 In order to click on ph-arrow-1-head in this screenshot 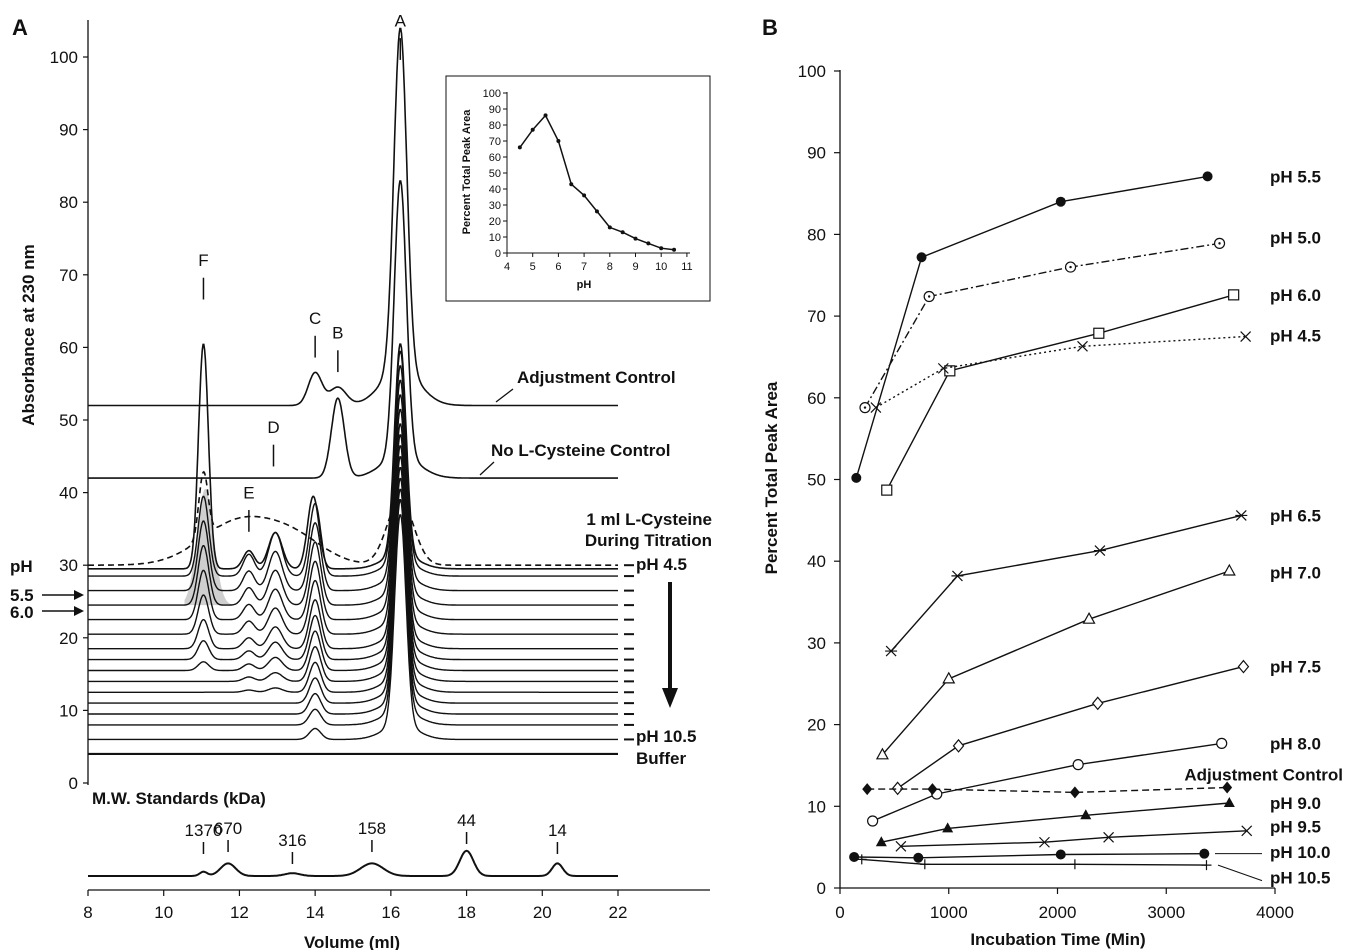, I will do `click(79, 595)`.